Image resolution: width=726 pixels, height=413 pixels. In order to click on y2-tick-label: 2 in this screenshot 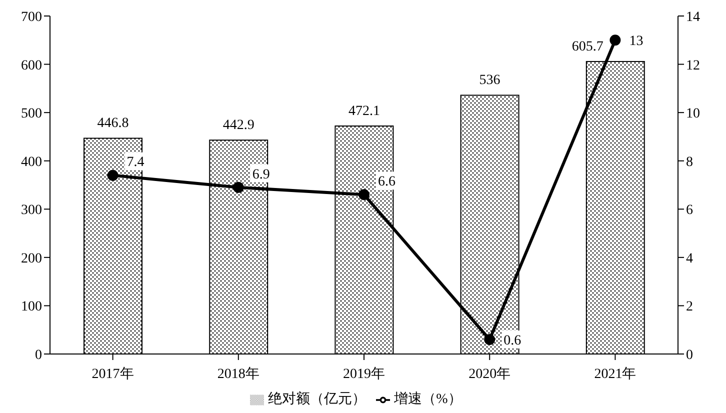, I will do `click(689, 307)`.